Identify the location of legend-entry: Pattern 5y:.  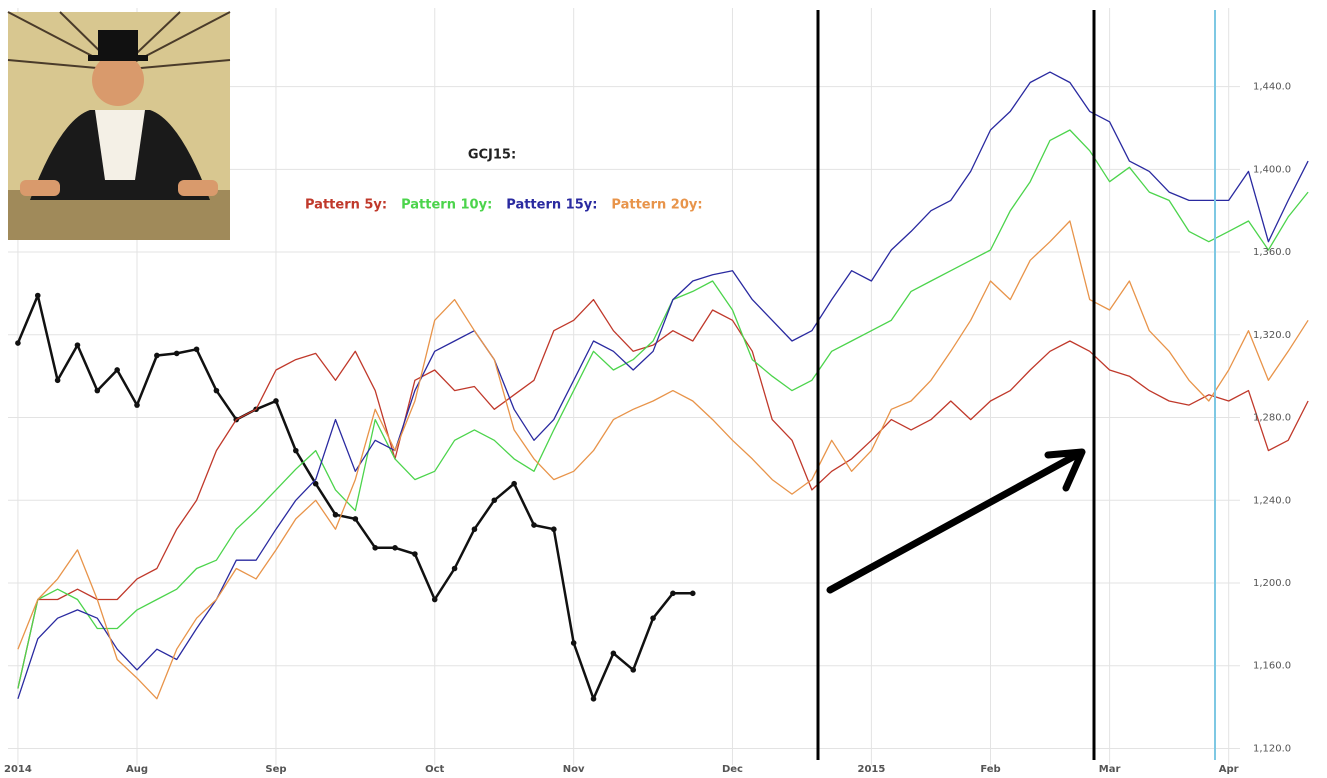
(346, 205).